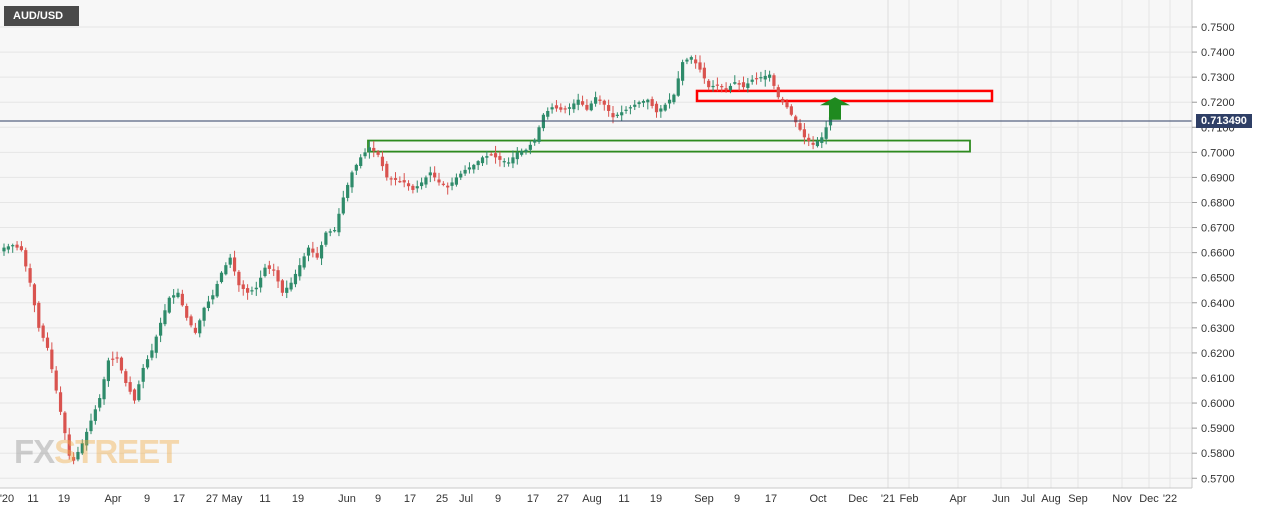 This screenshot has height=512, width=1269. Describe the element at coordinates (1078, 499) in the screenshot. I see `x-tick-label: Sep` at that location.